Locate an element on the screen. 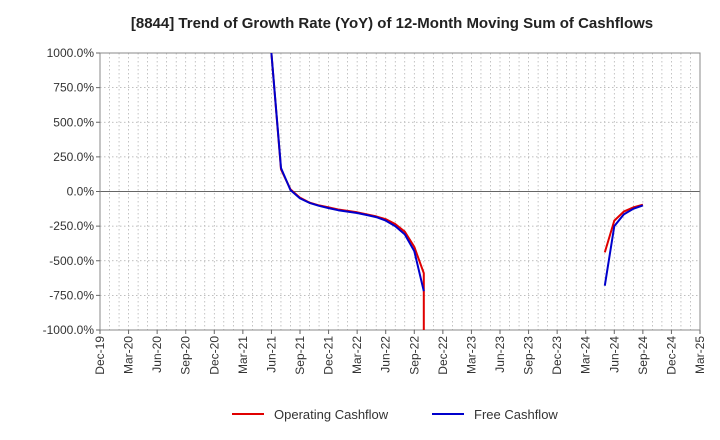 This screenshot has height=440, width=720. x-tick-label: Dec-23 is located at coordinates (557, 355).